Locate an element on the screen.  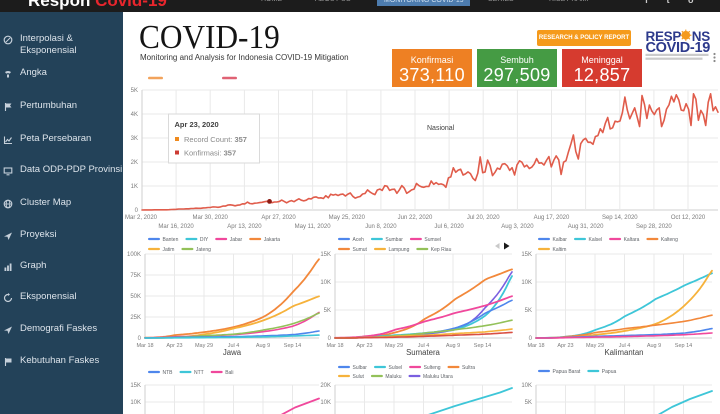
svg-text: 50K is located at coordinates (135, 297).